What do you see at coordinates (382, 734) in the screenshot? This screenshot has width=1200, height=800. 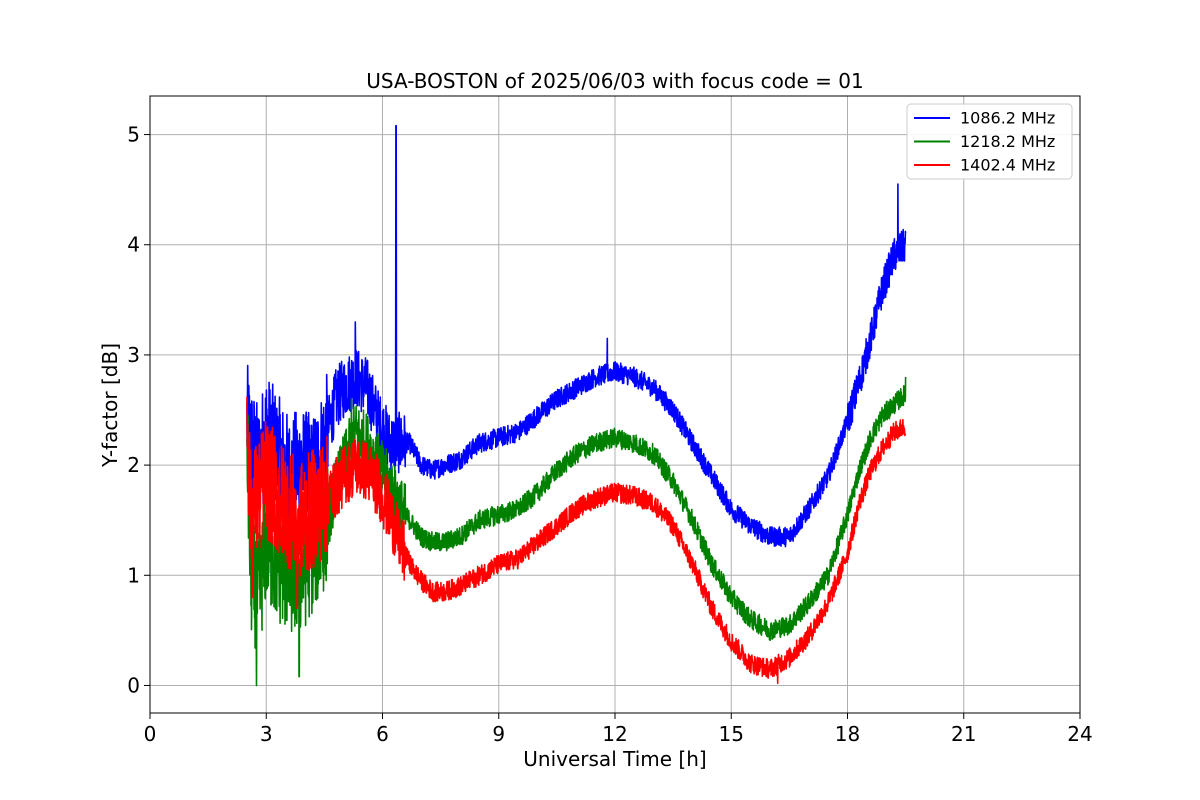 I see `x-tick-label: 6` at bounding box center [382, 734].